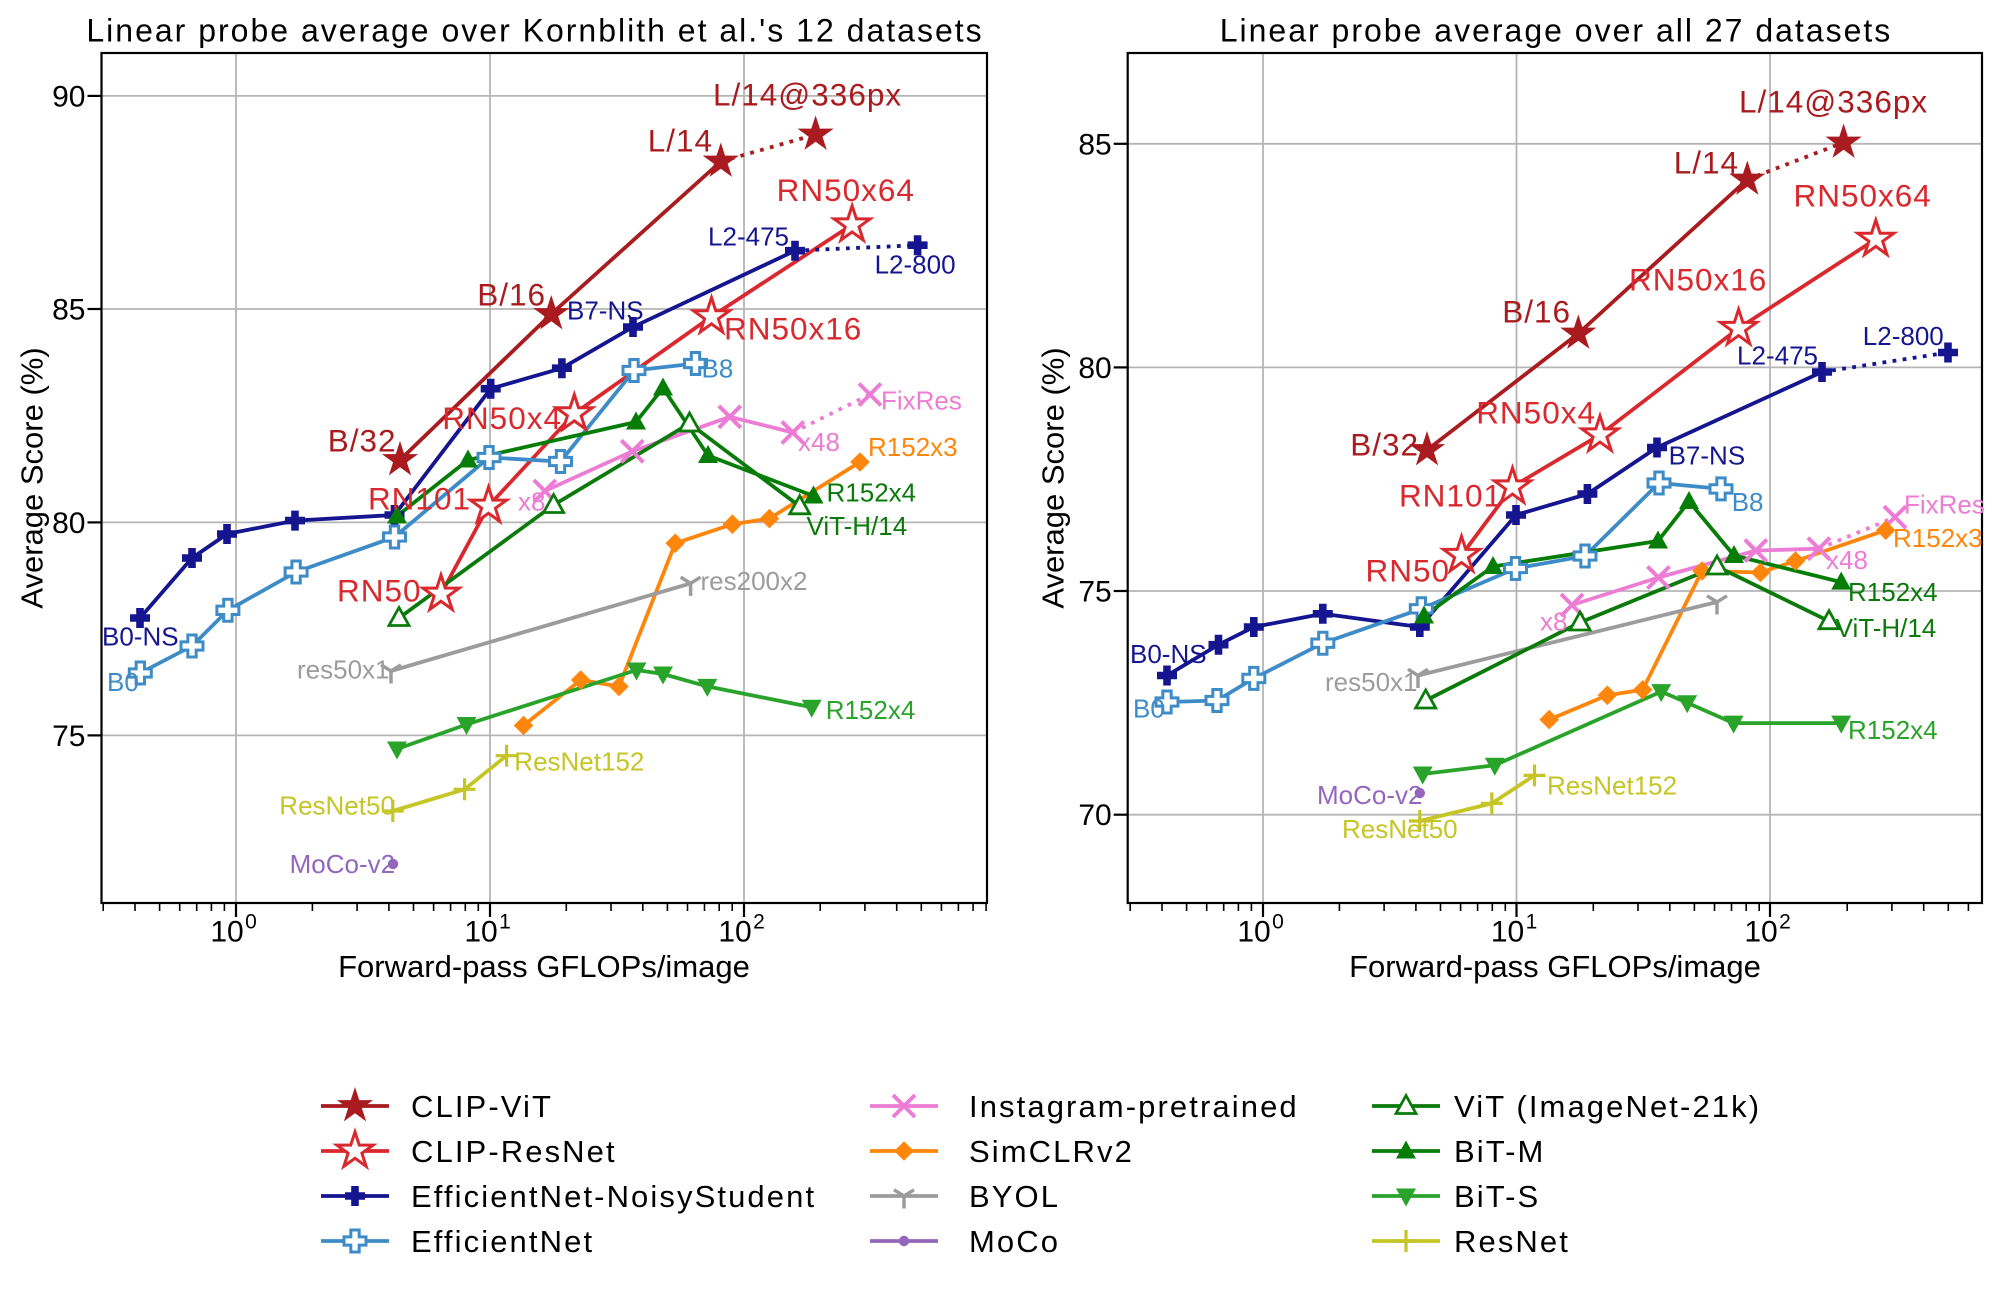 The width and height of the screenshot is (2000, 1293). I want to click on svg-text: 70, so click(1094, 815).